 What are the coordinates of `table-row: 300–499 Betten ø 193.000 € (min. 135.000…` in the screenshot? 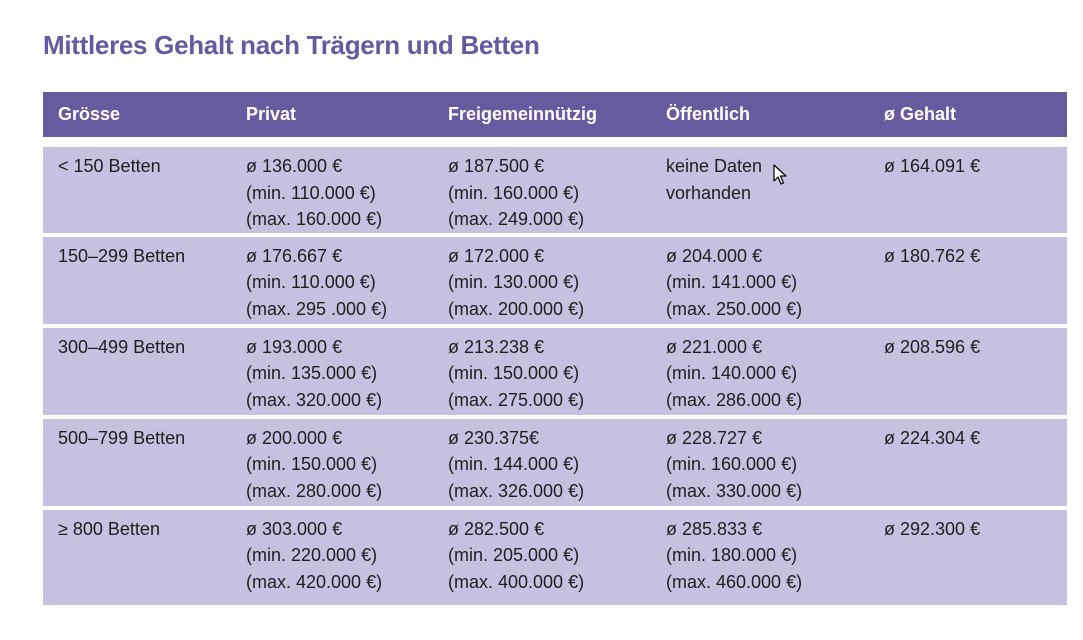 It's located at (555, 372).